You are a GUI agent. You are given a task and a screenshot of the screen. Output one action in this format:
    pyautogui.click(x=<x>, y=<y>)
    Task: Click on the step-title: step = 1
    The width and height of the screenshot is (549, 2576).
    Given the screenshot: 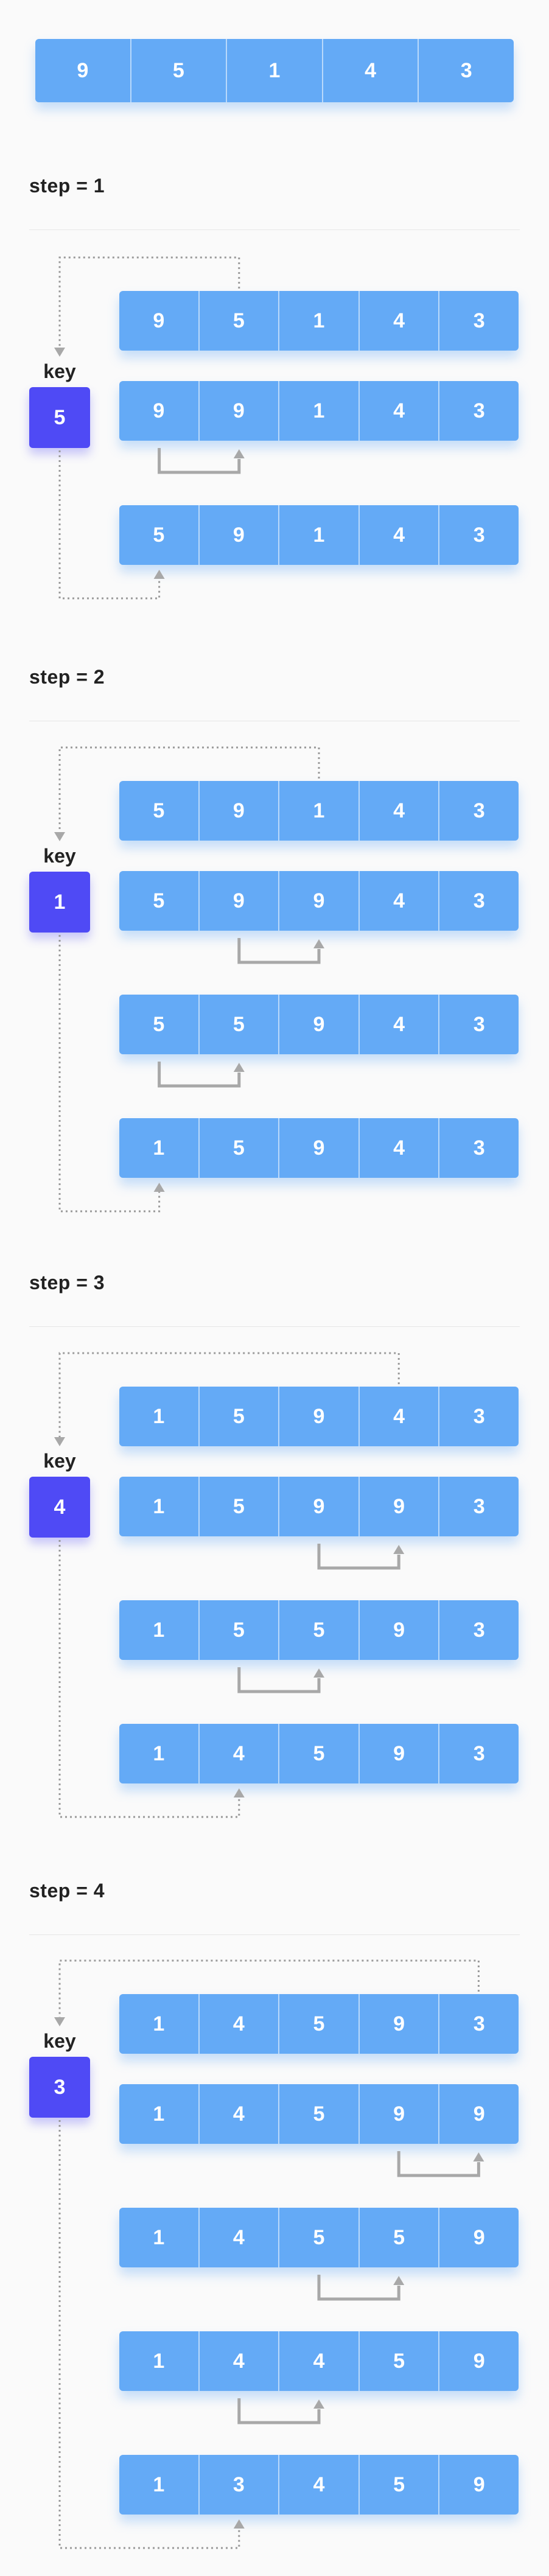 What is the action you would take?
    pyautogui.click(x=67, y=186)
    